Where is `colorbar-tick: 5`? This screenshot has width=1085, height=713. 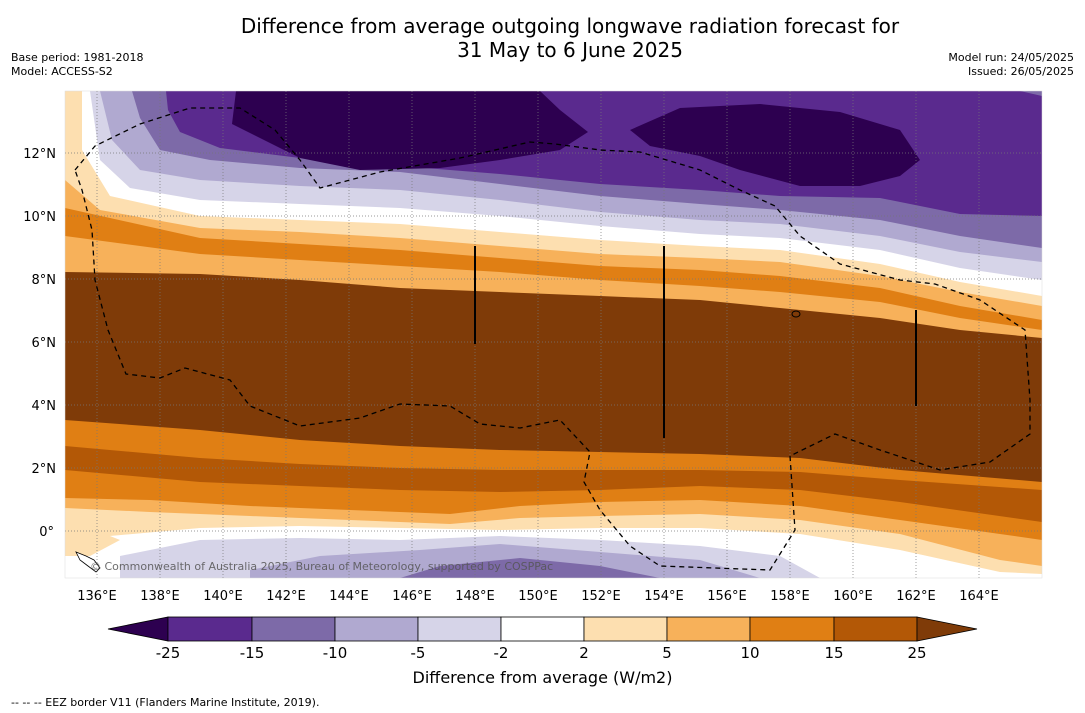
colorbar-tick: 5 is located at coordinates (667, 653).